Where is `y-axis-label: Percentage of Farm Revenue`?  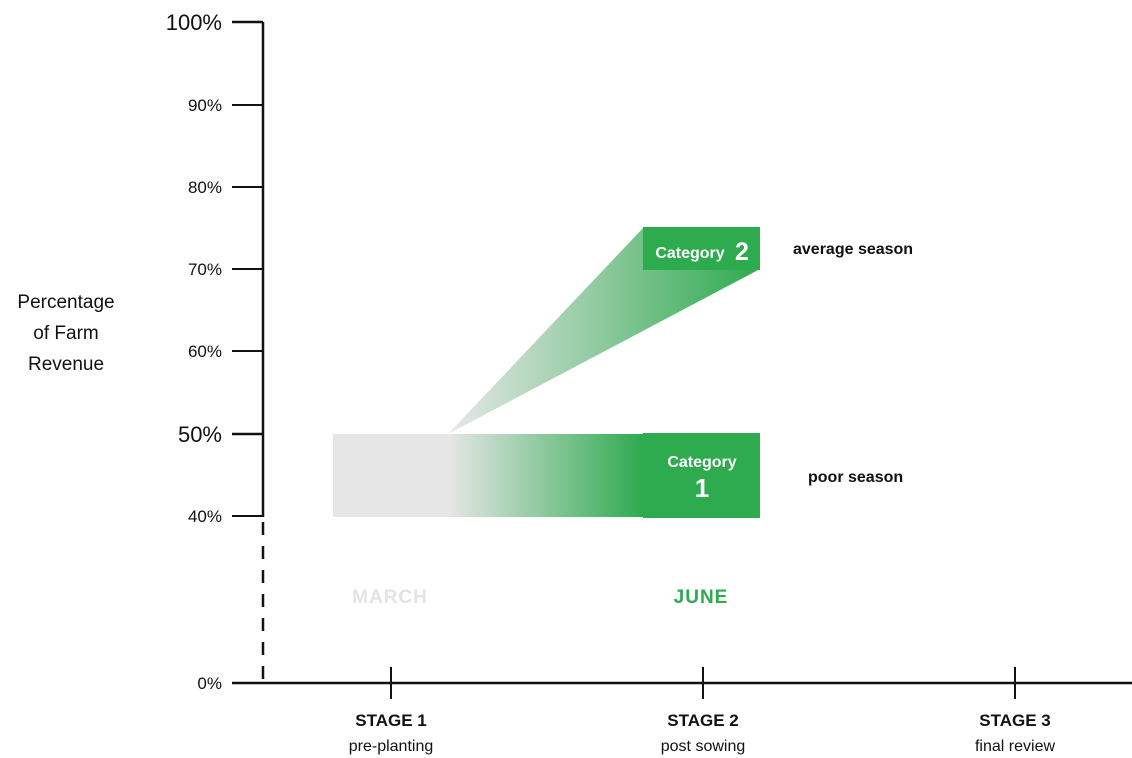
y-axis-label: Percentage of Farm Revenue is located at coordinates (66, 333).